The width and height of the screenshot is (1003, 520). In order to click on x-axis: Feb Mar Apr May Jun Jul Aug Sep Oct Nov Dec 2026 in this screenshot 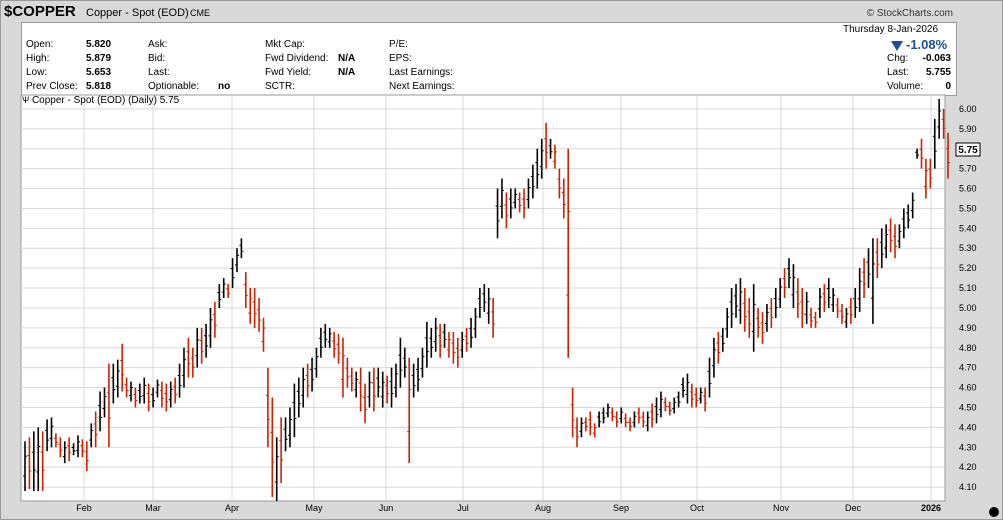, I will do `click(508, 508)`.